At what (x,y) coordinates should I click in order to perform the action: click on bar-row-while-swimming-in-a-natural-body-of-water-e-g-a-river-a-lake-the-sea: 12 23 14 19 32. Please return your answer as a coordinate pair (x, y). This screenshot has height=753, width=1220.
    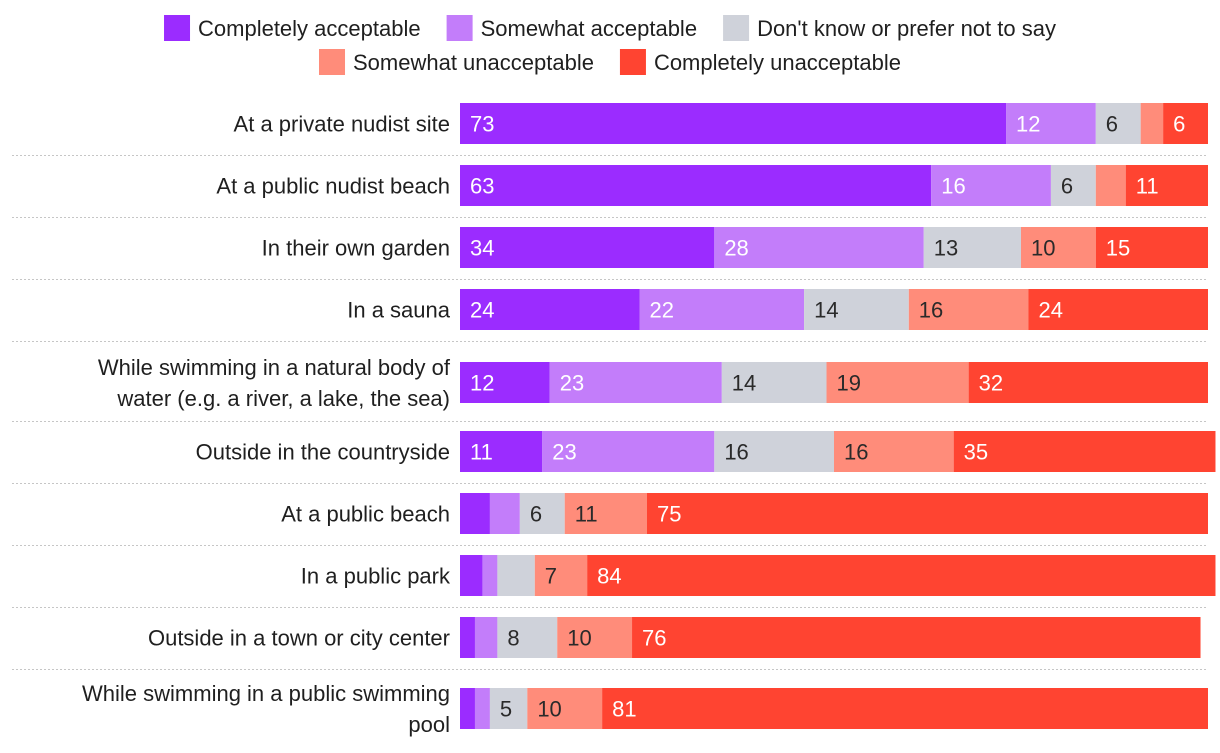
    Looking at the image, I should click on (834, 382).